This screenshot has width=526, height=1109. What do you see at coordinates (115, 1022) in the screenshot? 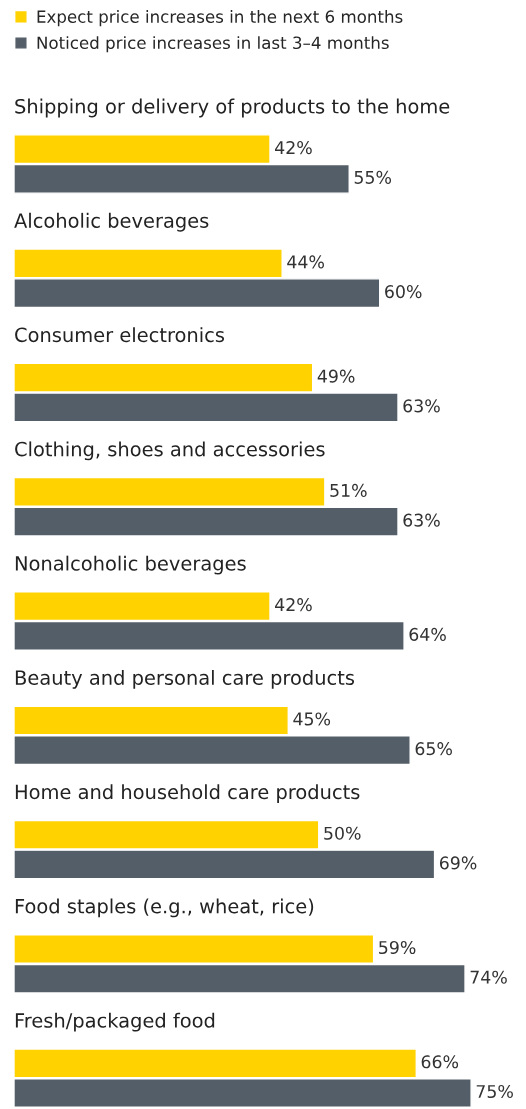
I see `y-tick-label: Fresh/packaged food` at bounding box center [115, 1022].